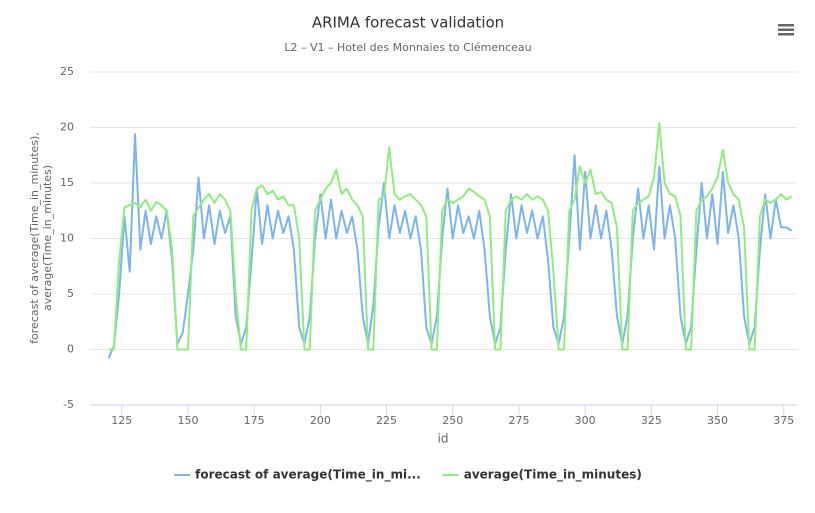 This screenshot has width=815, height=513. I want to click on y-tick-label: 25, so click(67, 71).